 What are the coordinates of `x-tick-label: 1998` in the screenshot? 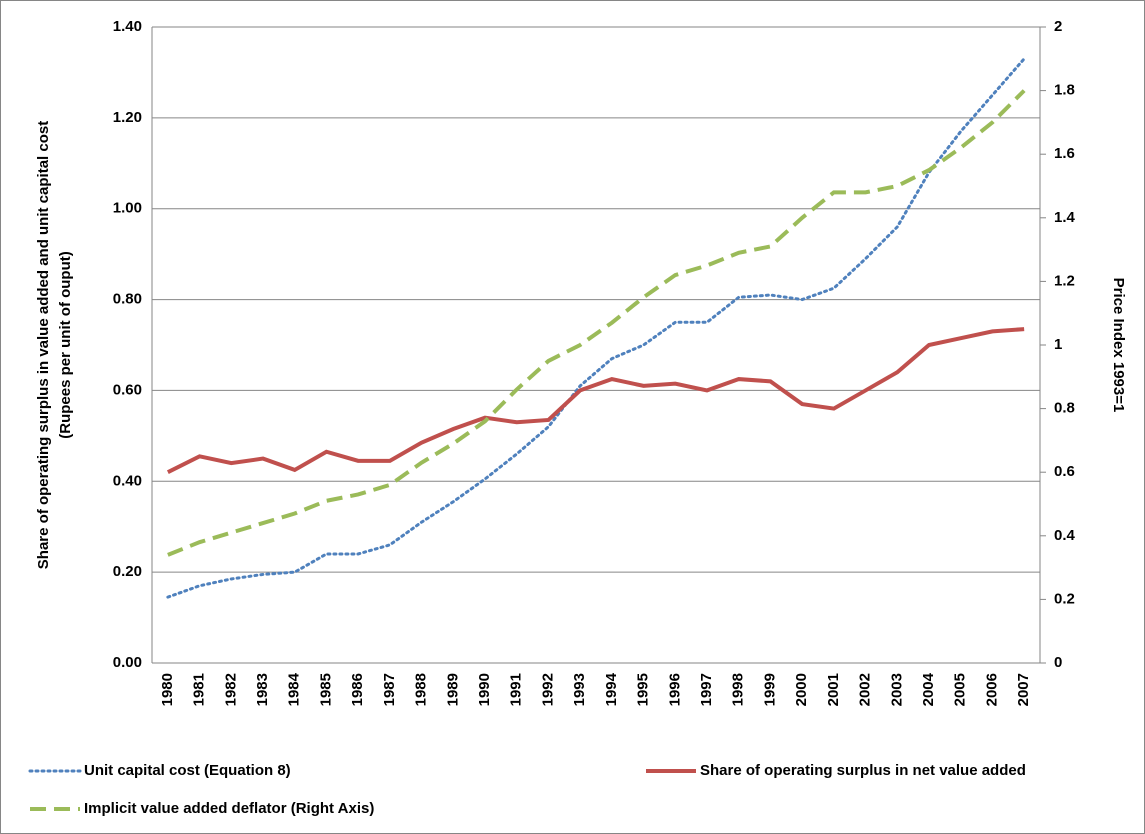 It's located at (738, 689).